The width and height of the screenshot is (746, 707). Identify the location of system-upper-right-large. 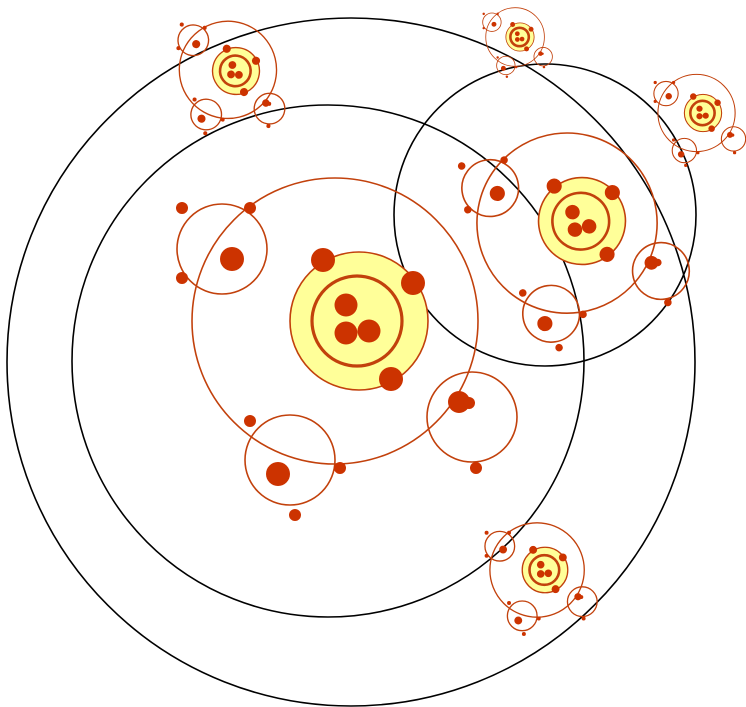
(574, 242).